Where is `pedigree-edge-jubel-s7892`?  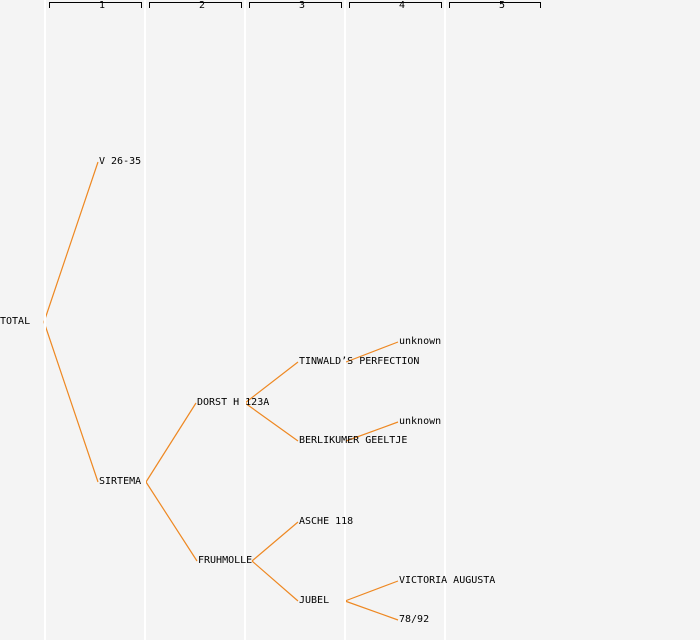 pedigree-edge-jubel-s7892 is located at coordinates (371, 610).